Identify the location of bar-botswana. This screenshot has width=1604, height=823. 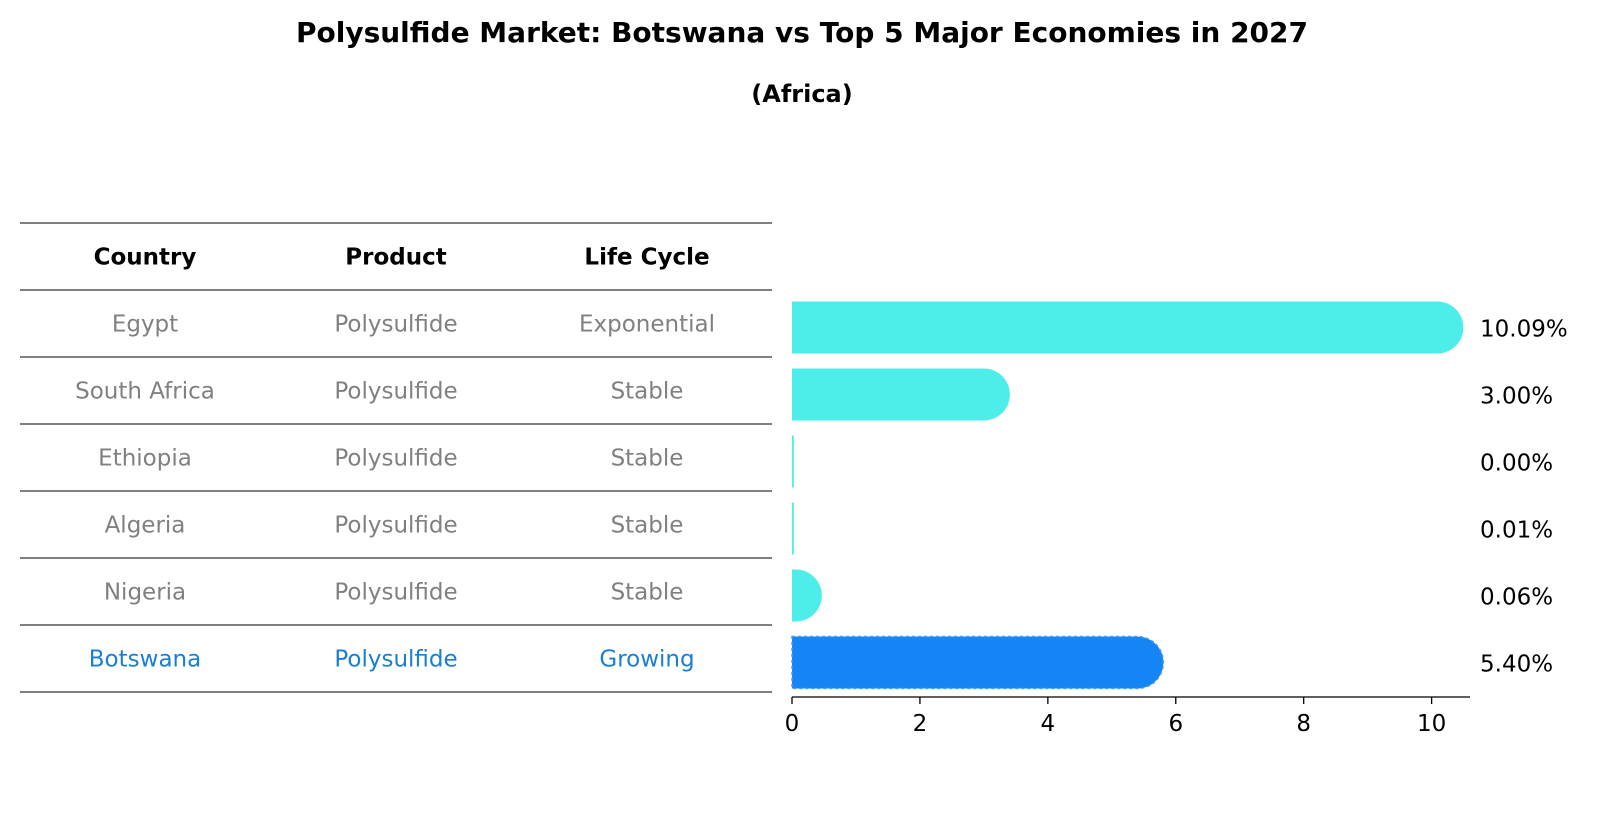
(978, 662).